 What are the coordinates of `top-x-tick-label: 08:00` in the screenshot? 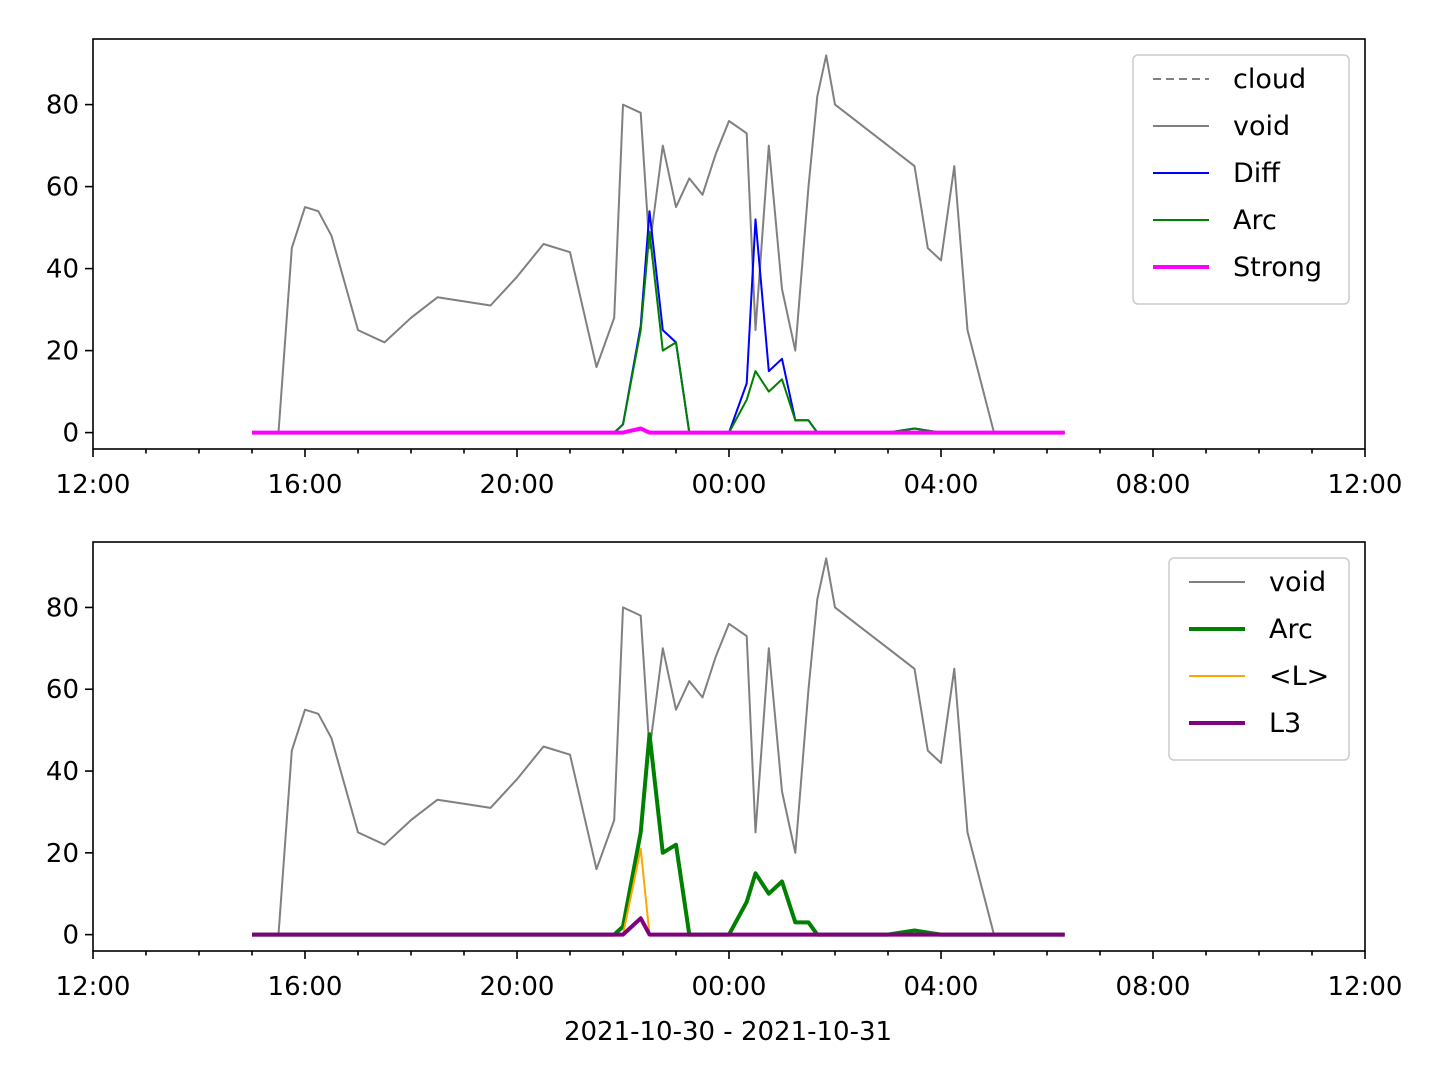 It's located at (1153, 485).